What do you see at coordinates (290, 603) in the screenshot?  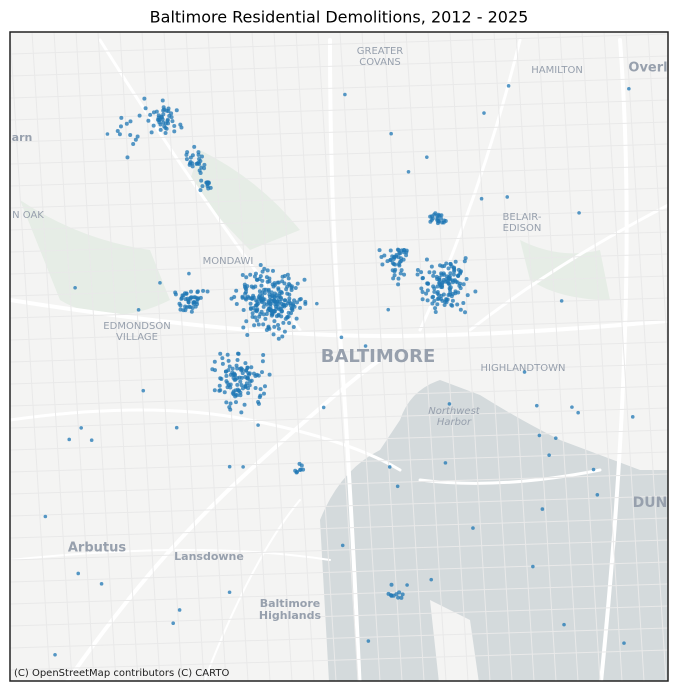 I see `place-label: Baltimore` at bounding box center [290, 603].